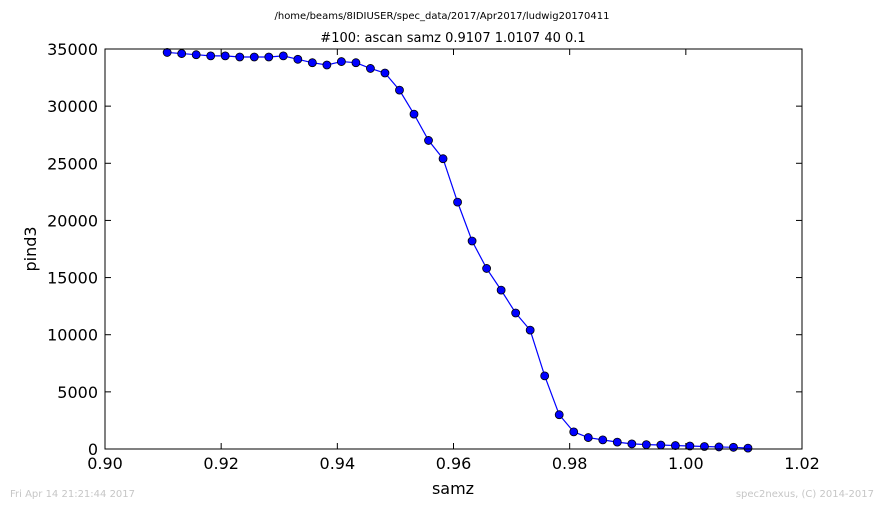 The height and width of the screenshot is (509, 884). What do you see at coordinates (72, 49) in the screenshot?
I see `y-tick-label: 35000` at bounding box center [72, 49].